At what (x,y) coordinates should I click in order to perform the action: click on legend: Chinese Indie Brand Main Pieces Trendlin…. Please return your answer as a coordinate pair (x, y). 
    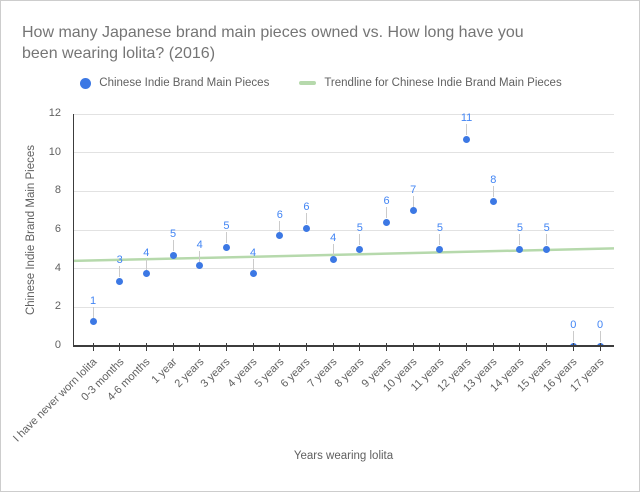
    Looking at the image, I should click on (320, 83).